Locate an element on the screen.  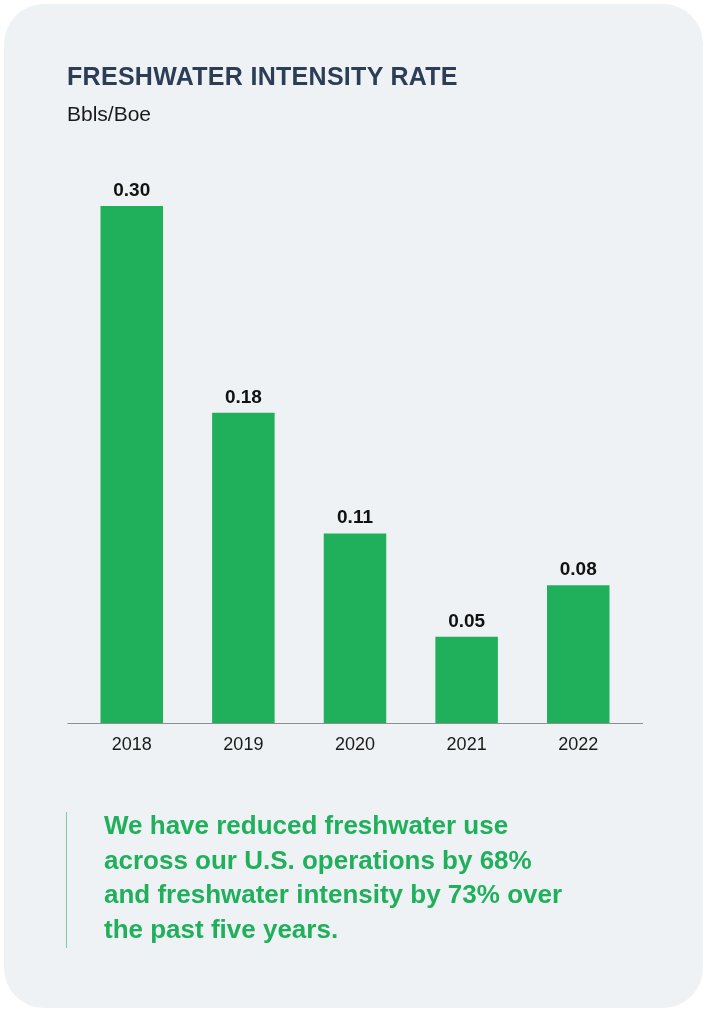
chart-title: FRESHWATER INTENSITY RATE is located at coordinates (262, 76).